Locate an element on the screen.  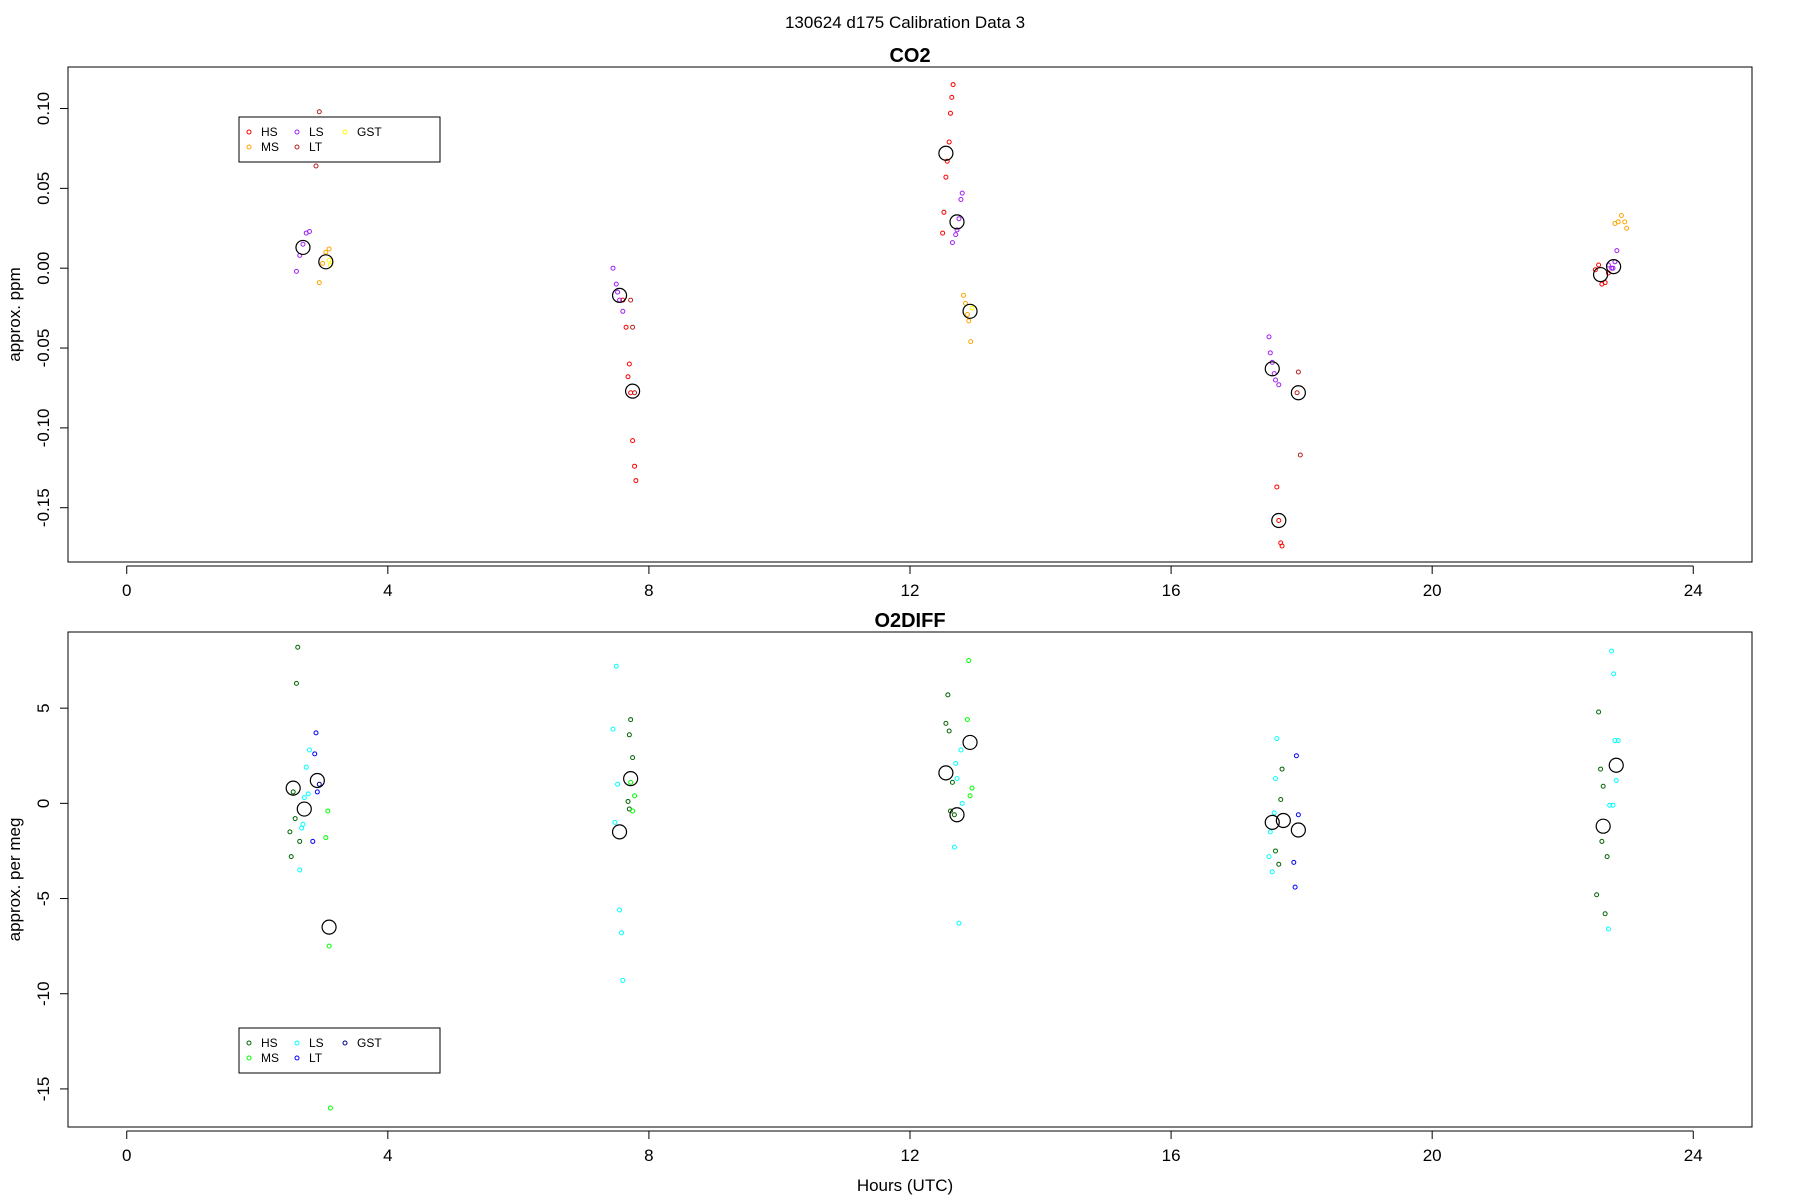
o2diff-y-tick-label: -15 is located at coordinates (43, 1089).